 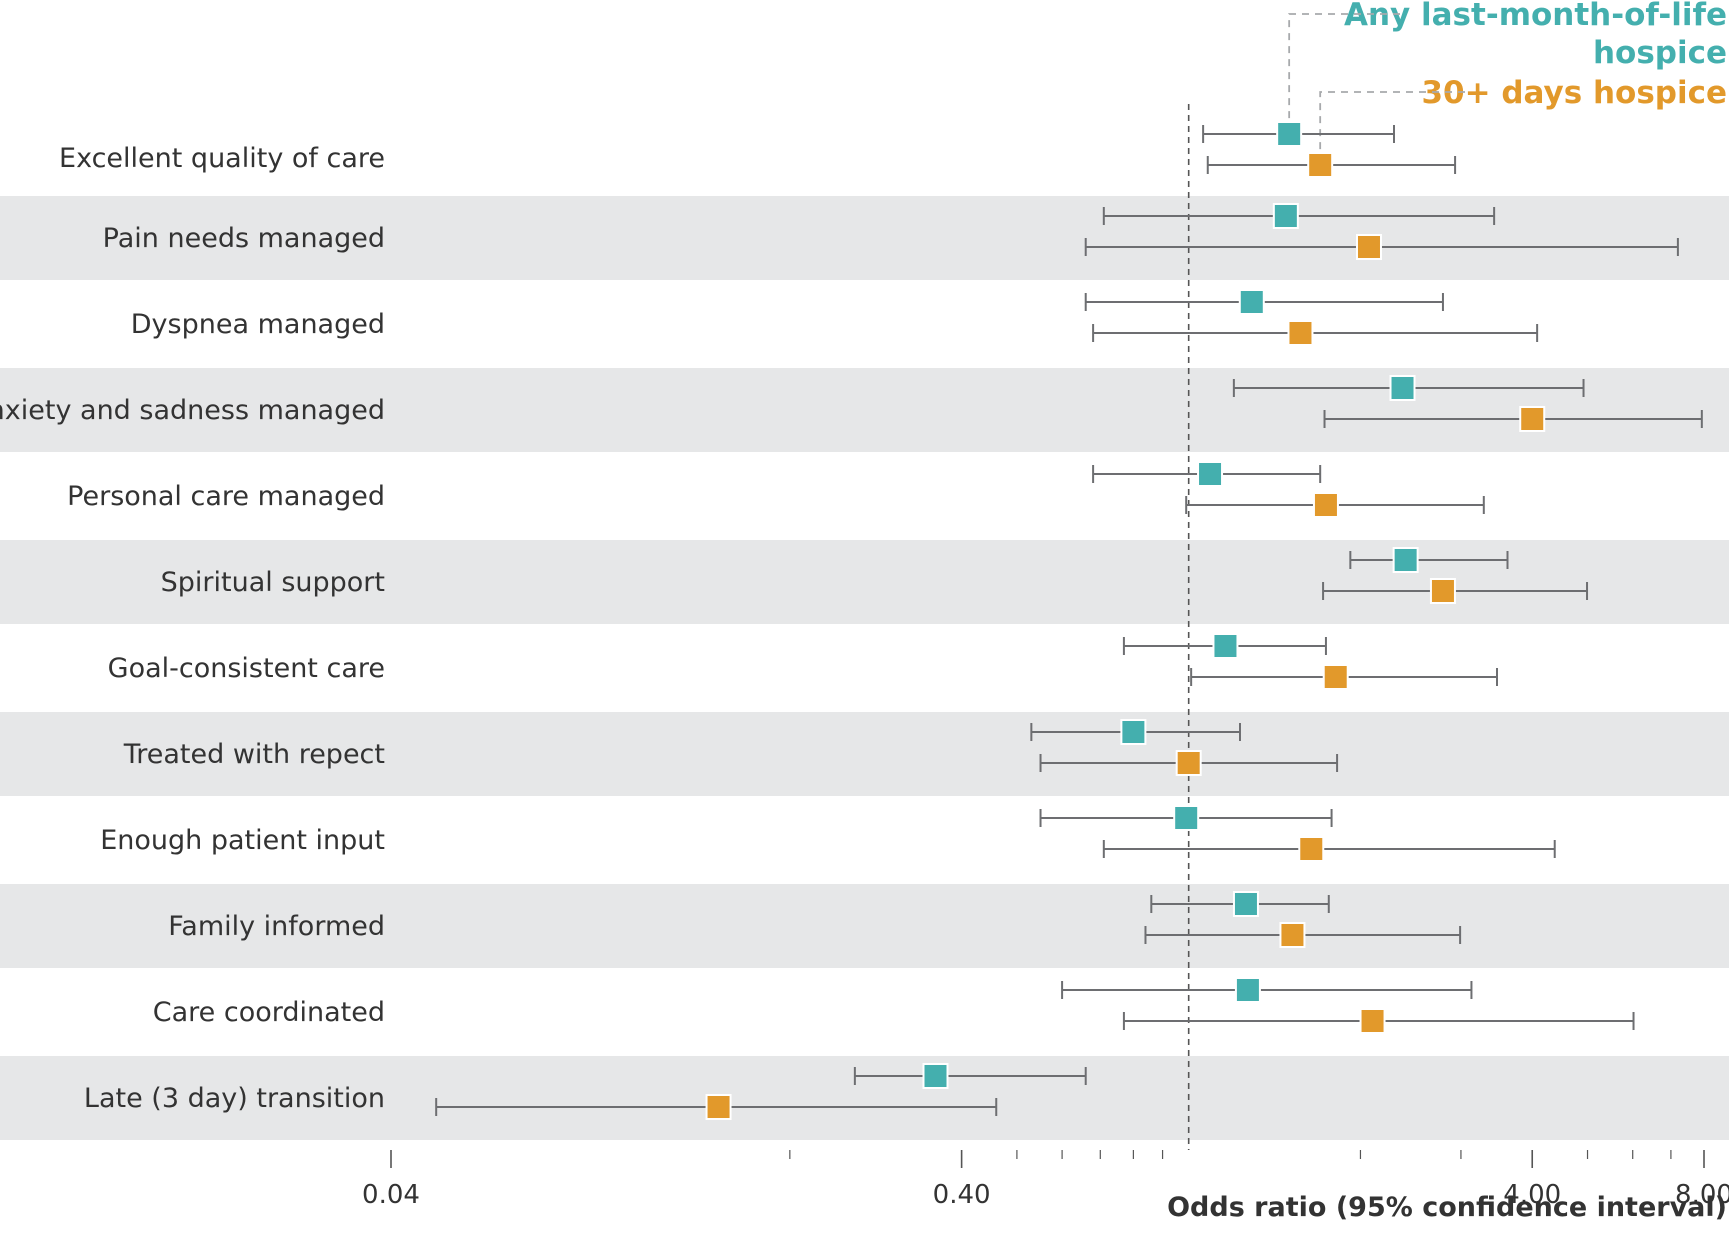 What do you see at coordinates (234, 1098) in the screenshot?
I see `row-label: Late (3 day) transition` at bounding box center [234, 1098].